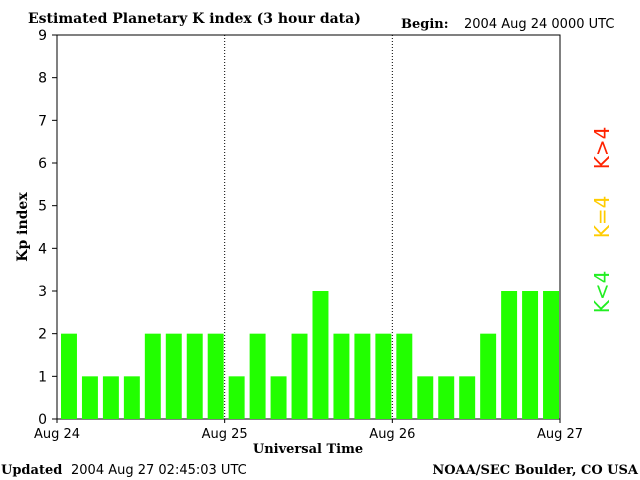  What do you see at coordinates (42, 420) in the screenshot?
I see `y-tick-label: 0` at bounding box center [42, 420].